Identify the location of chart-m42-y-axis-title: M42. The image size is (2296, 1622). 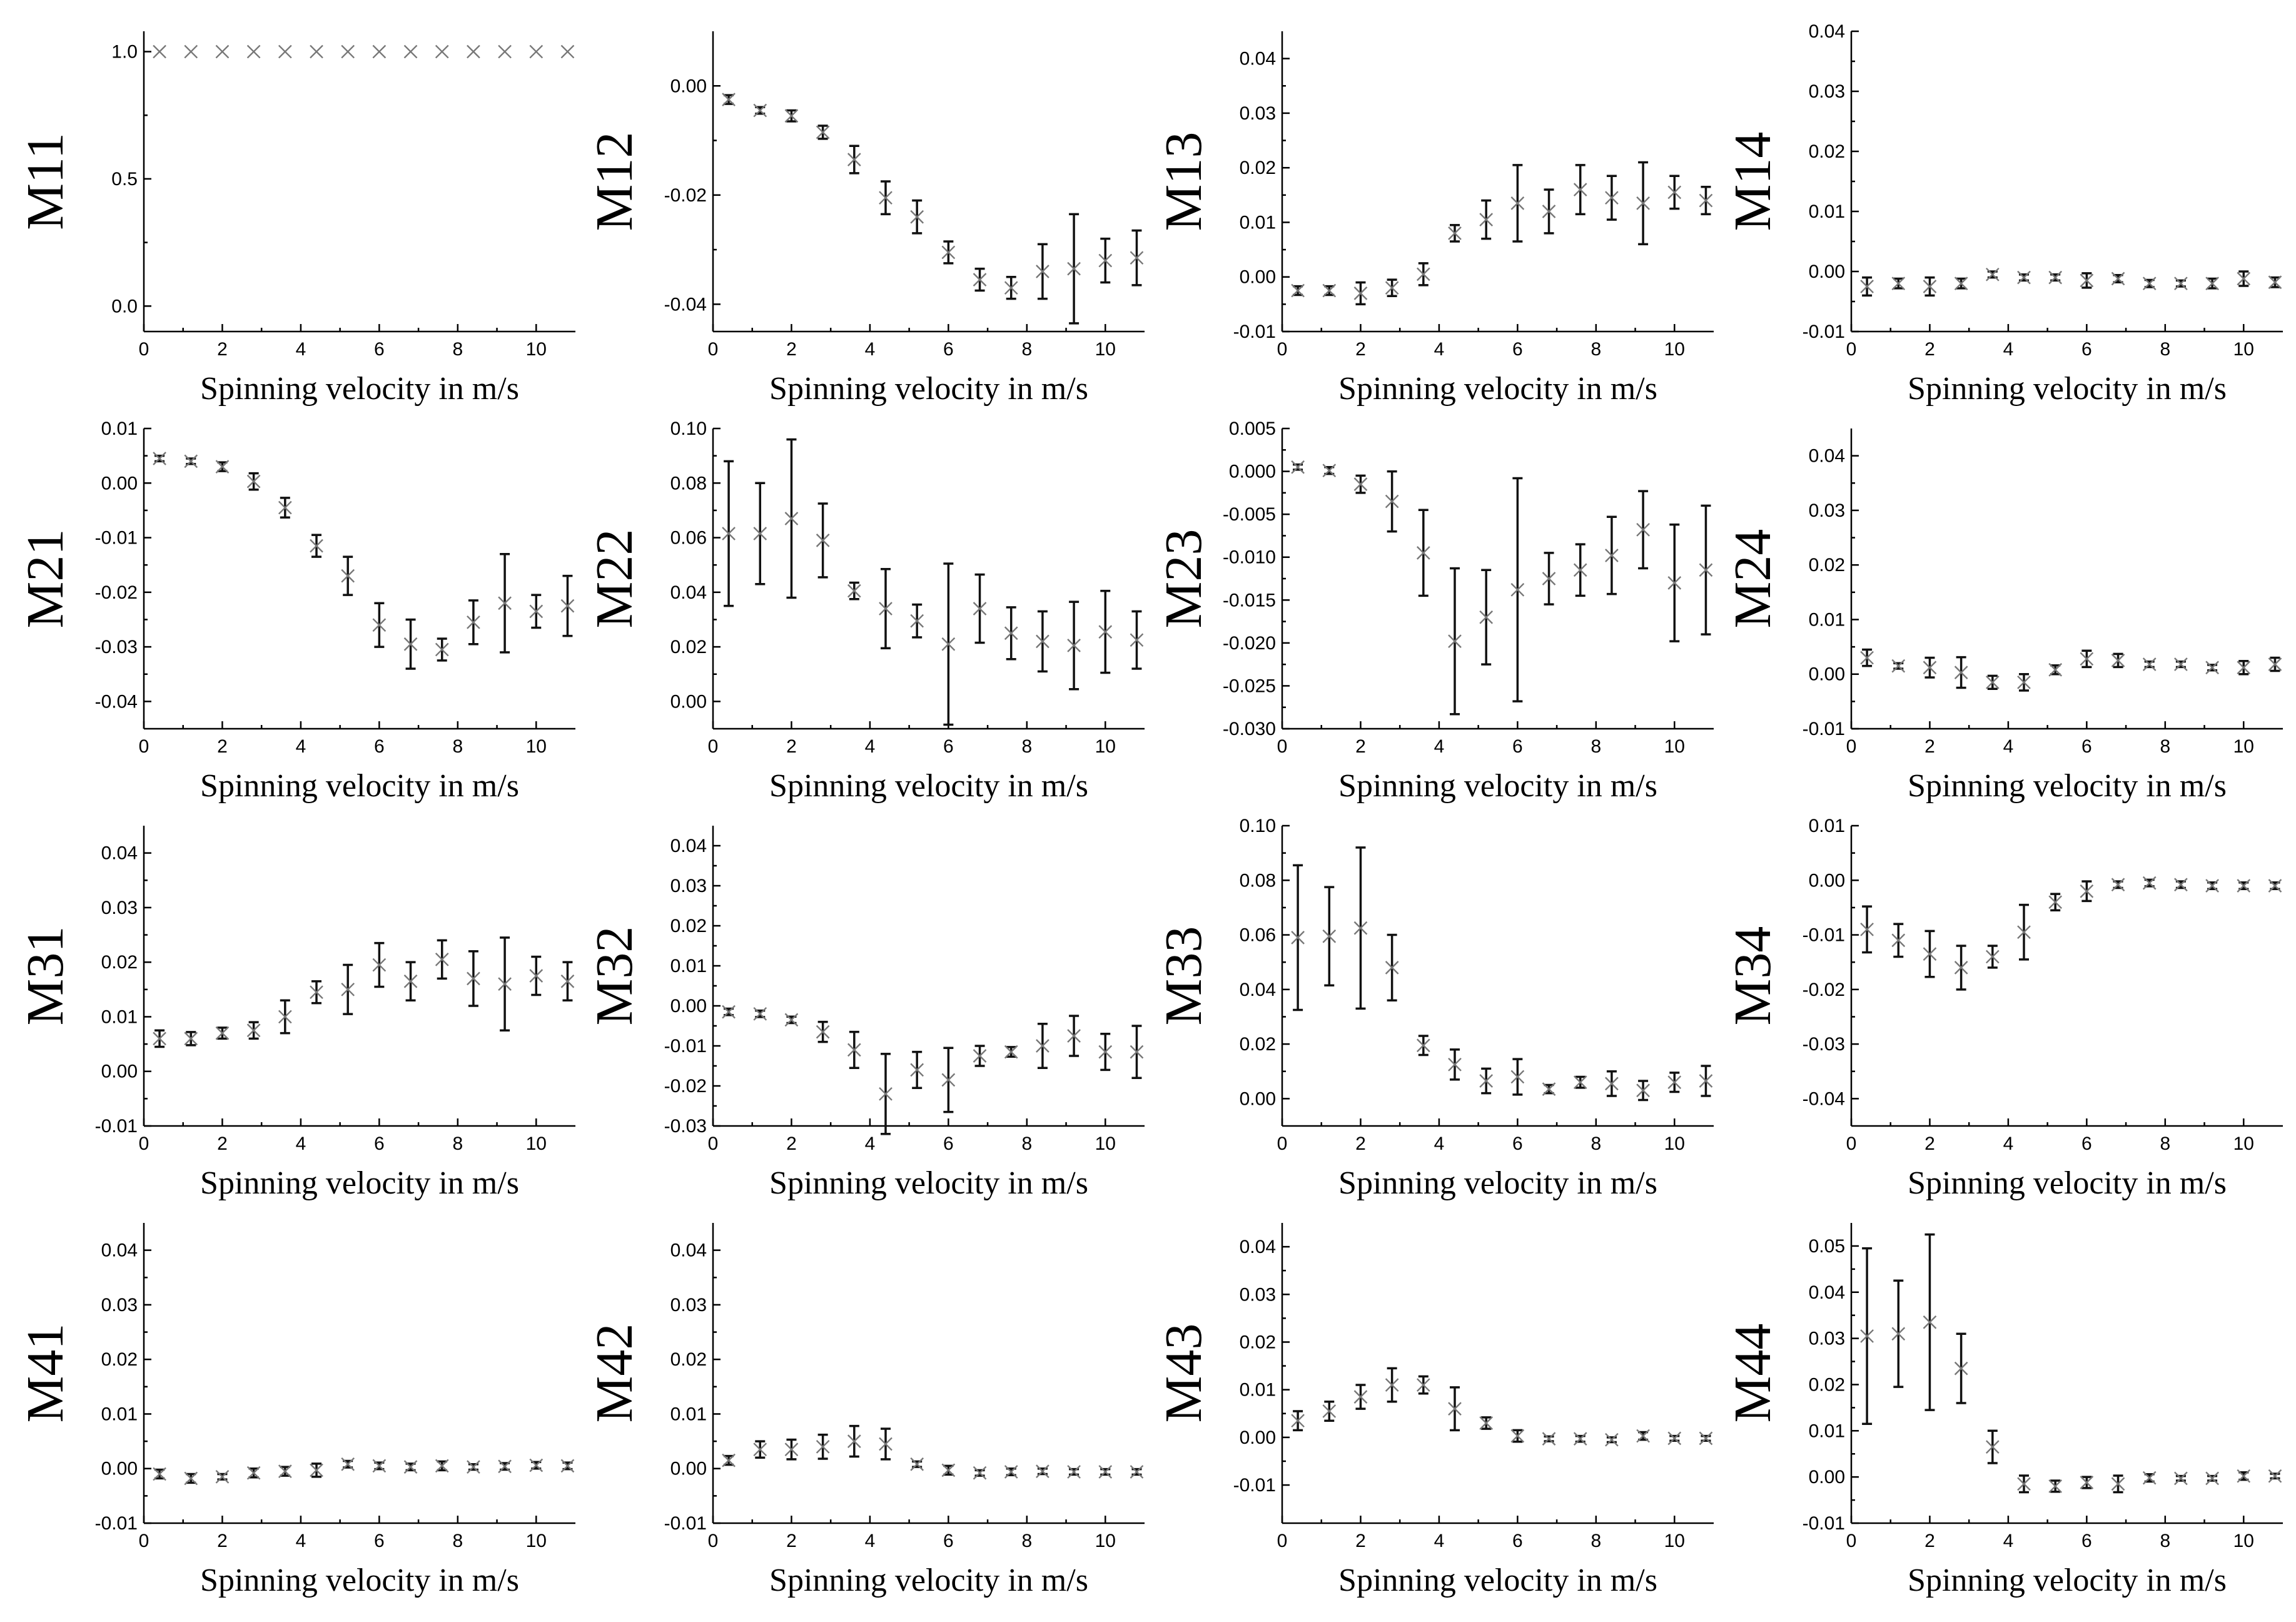
(614, 1374).